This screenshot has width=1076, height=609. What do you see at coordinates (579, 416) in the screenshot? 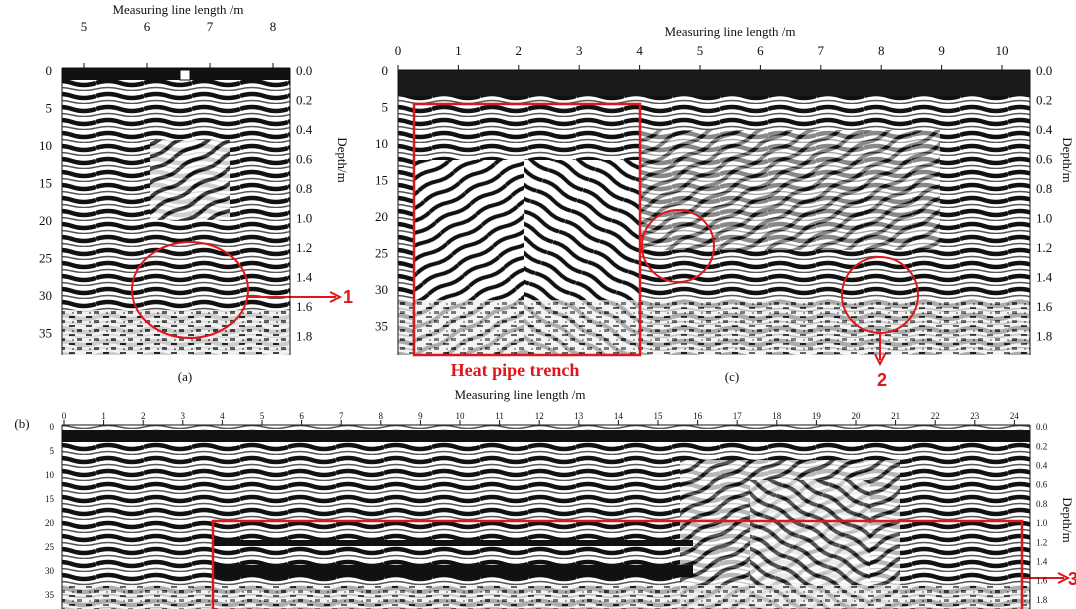
I see `x-tick-label: 13` at bounding box center [579, 416].